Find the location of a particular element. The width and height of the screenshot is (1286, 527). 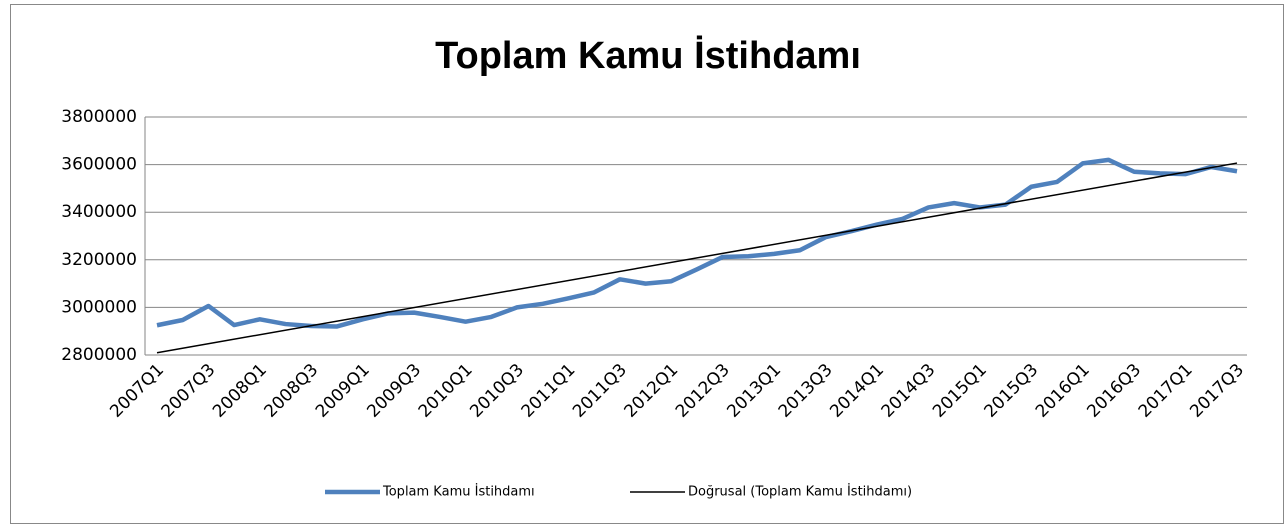

legend-label: Toplam Kamu İstihdamı is located at coordinates (458, 492).